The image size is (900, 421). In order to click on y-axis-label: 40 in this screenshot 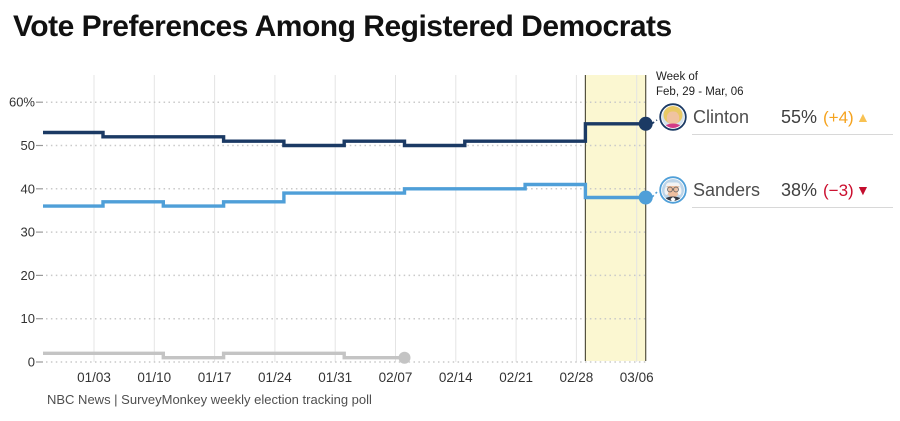, I will do `click(28, 188)`.